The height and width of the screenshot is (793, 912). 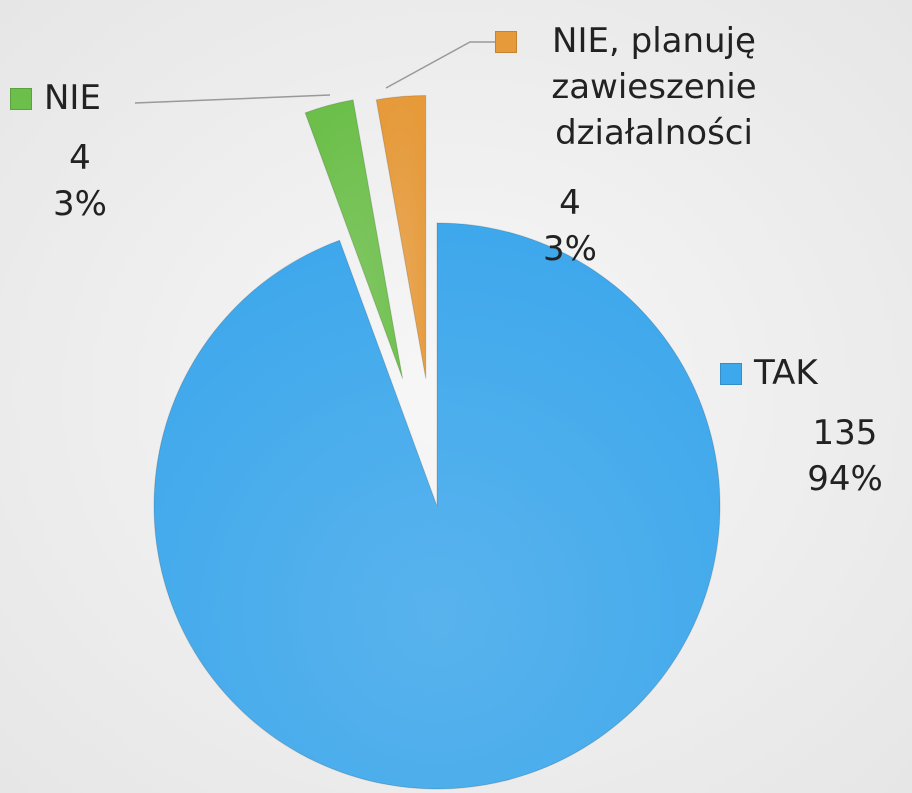 What do you see at coordinates (72, 98) in the screenshot?
I see `category-label: NIE` at bounding box center [72, 98].